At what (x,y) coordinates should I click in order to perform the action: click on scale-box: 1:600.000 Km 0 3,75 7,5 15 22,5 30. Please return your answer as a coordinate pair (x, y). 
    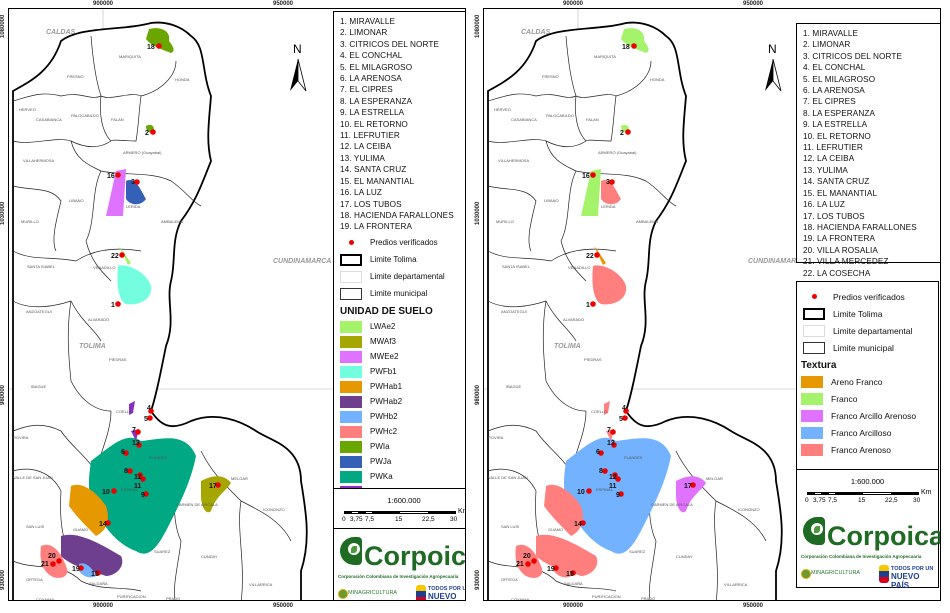
    Looking at the image, I should click on (867, 491).